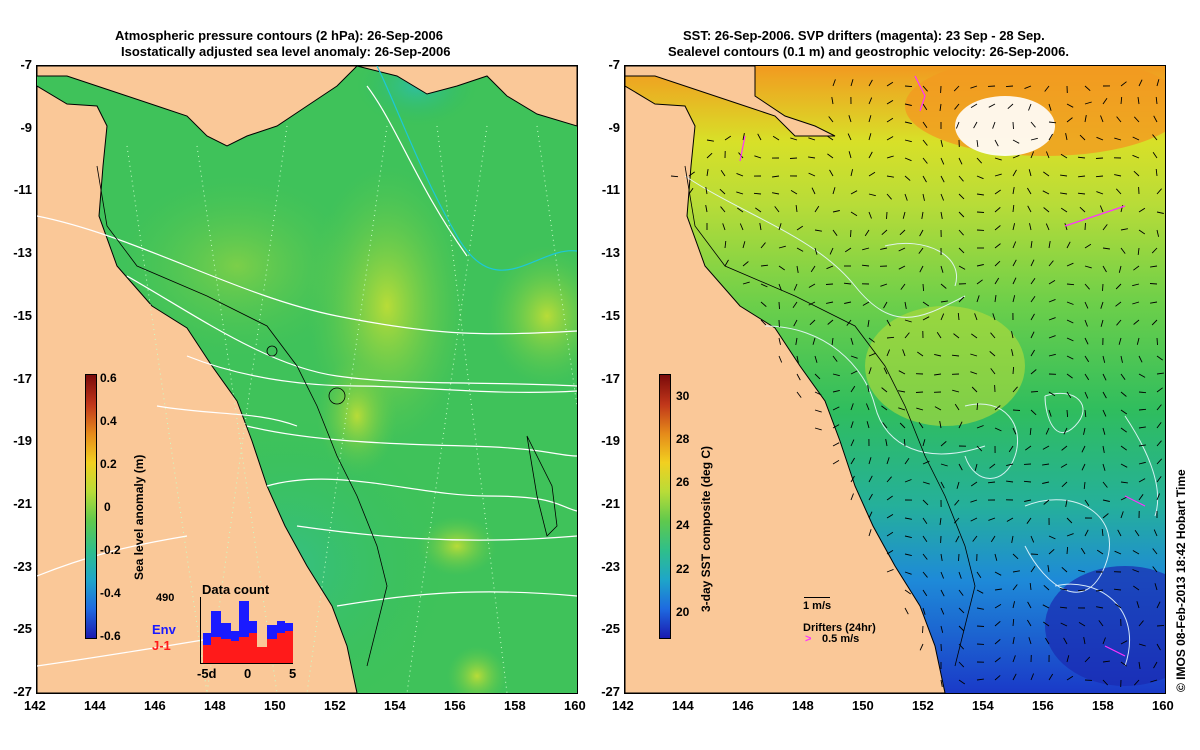  What do you see at coordinates (683, 482) in the screenshot?
I see `right-cbar-tick-2: 26` at bounding box center [683, 482].